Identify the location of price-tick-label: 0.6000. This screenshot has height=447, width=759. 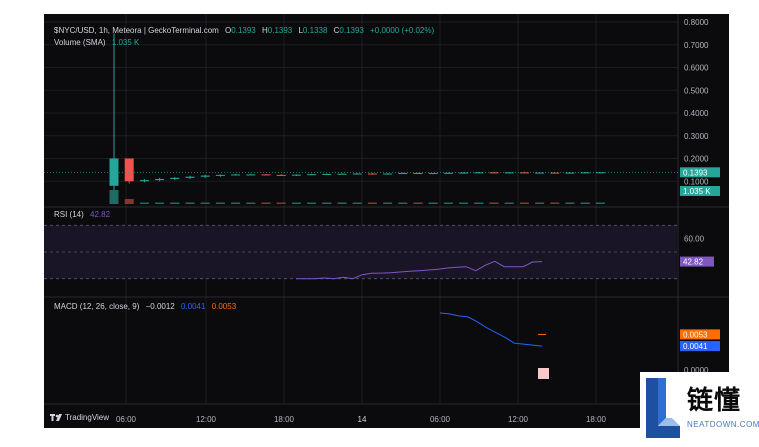
(696, 68).